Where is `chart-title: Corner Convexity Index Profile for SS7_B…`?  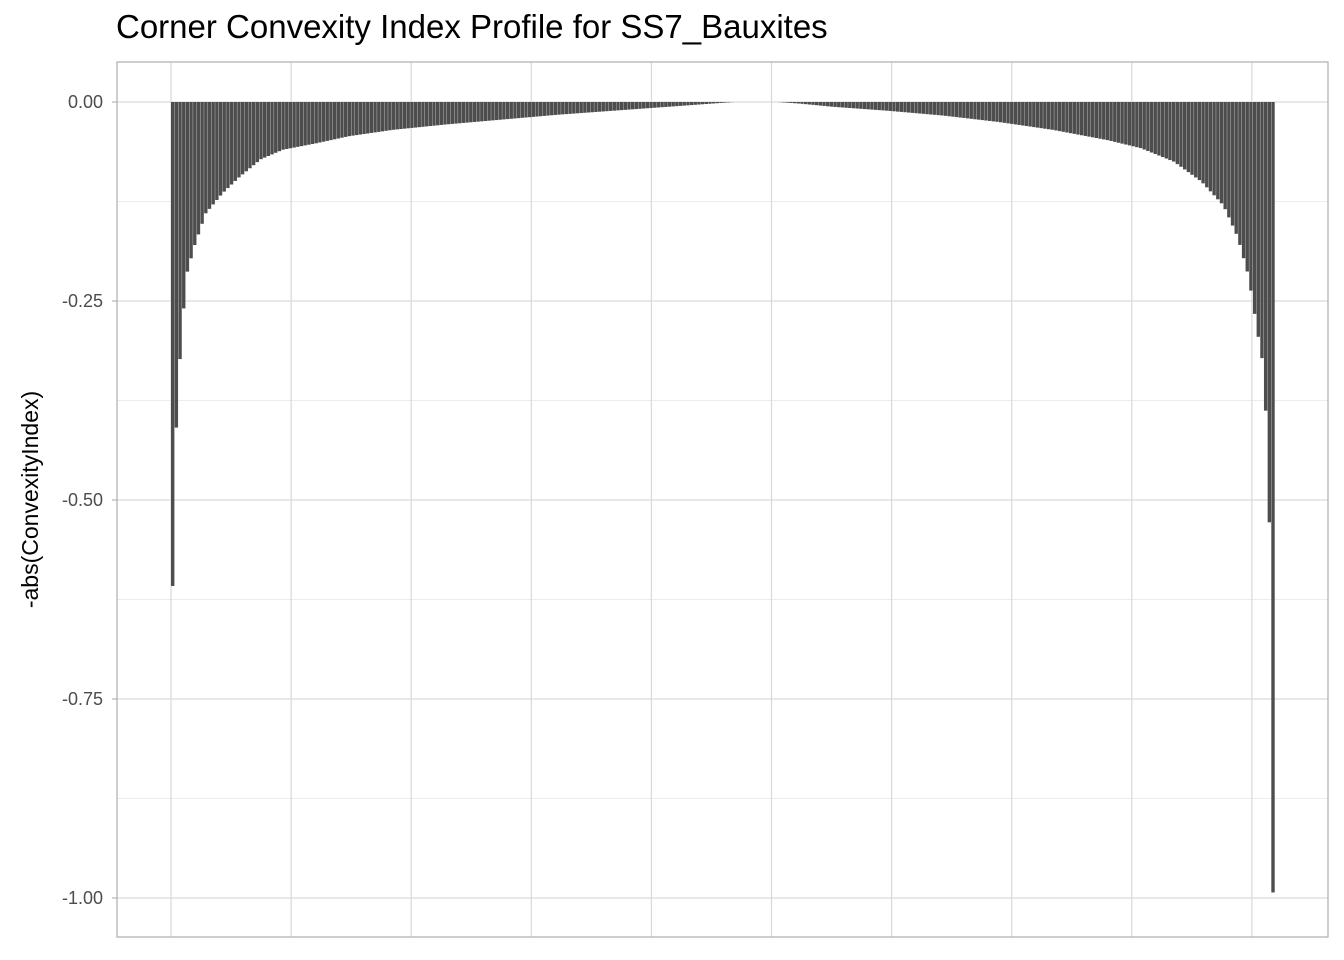 chart-title: Corner Convexity Index Profile for SS7_B… is located at coordinates (472, 26).